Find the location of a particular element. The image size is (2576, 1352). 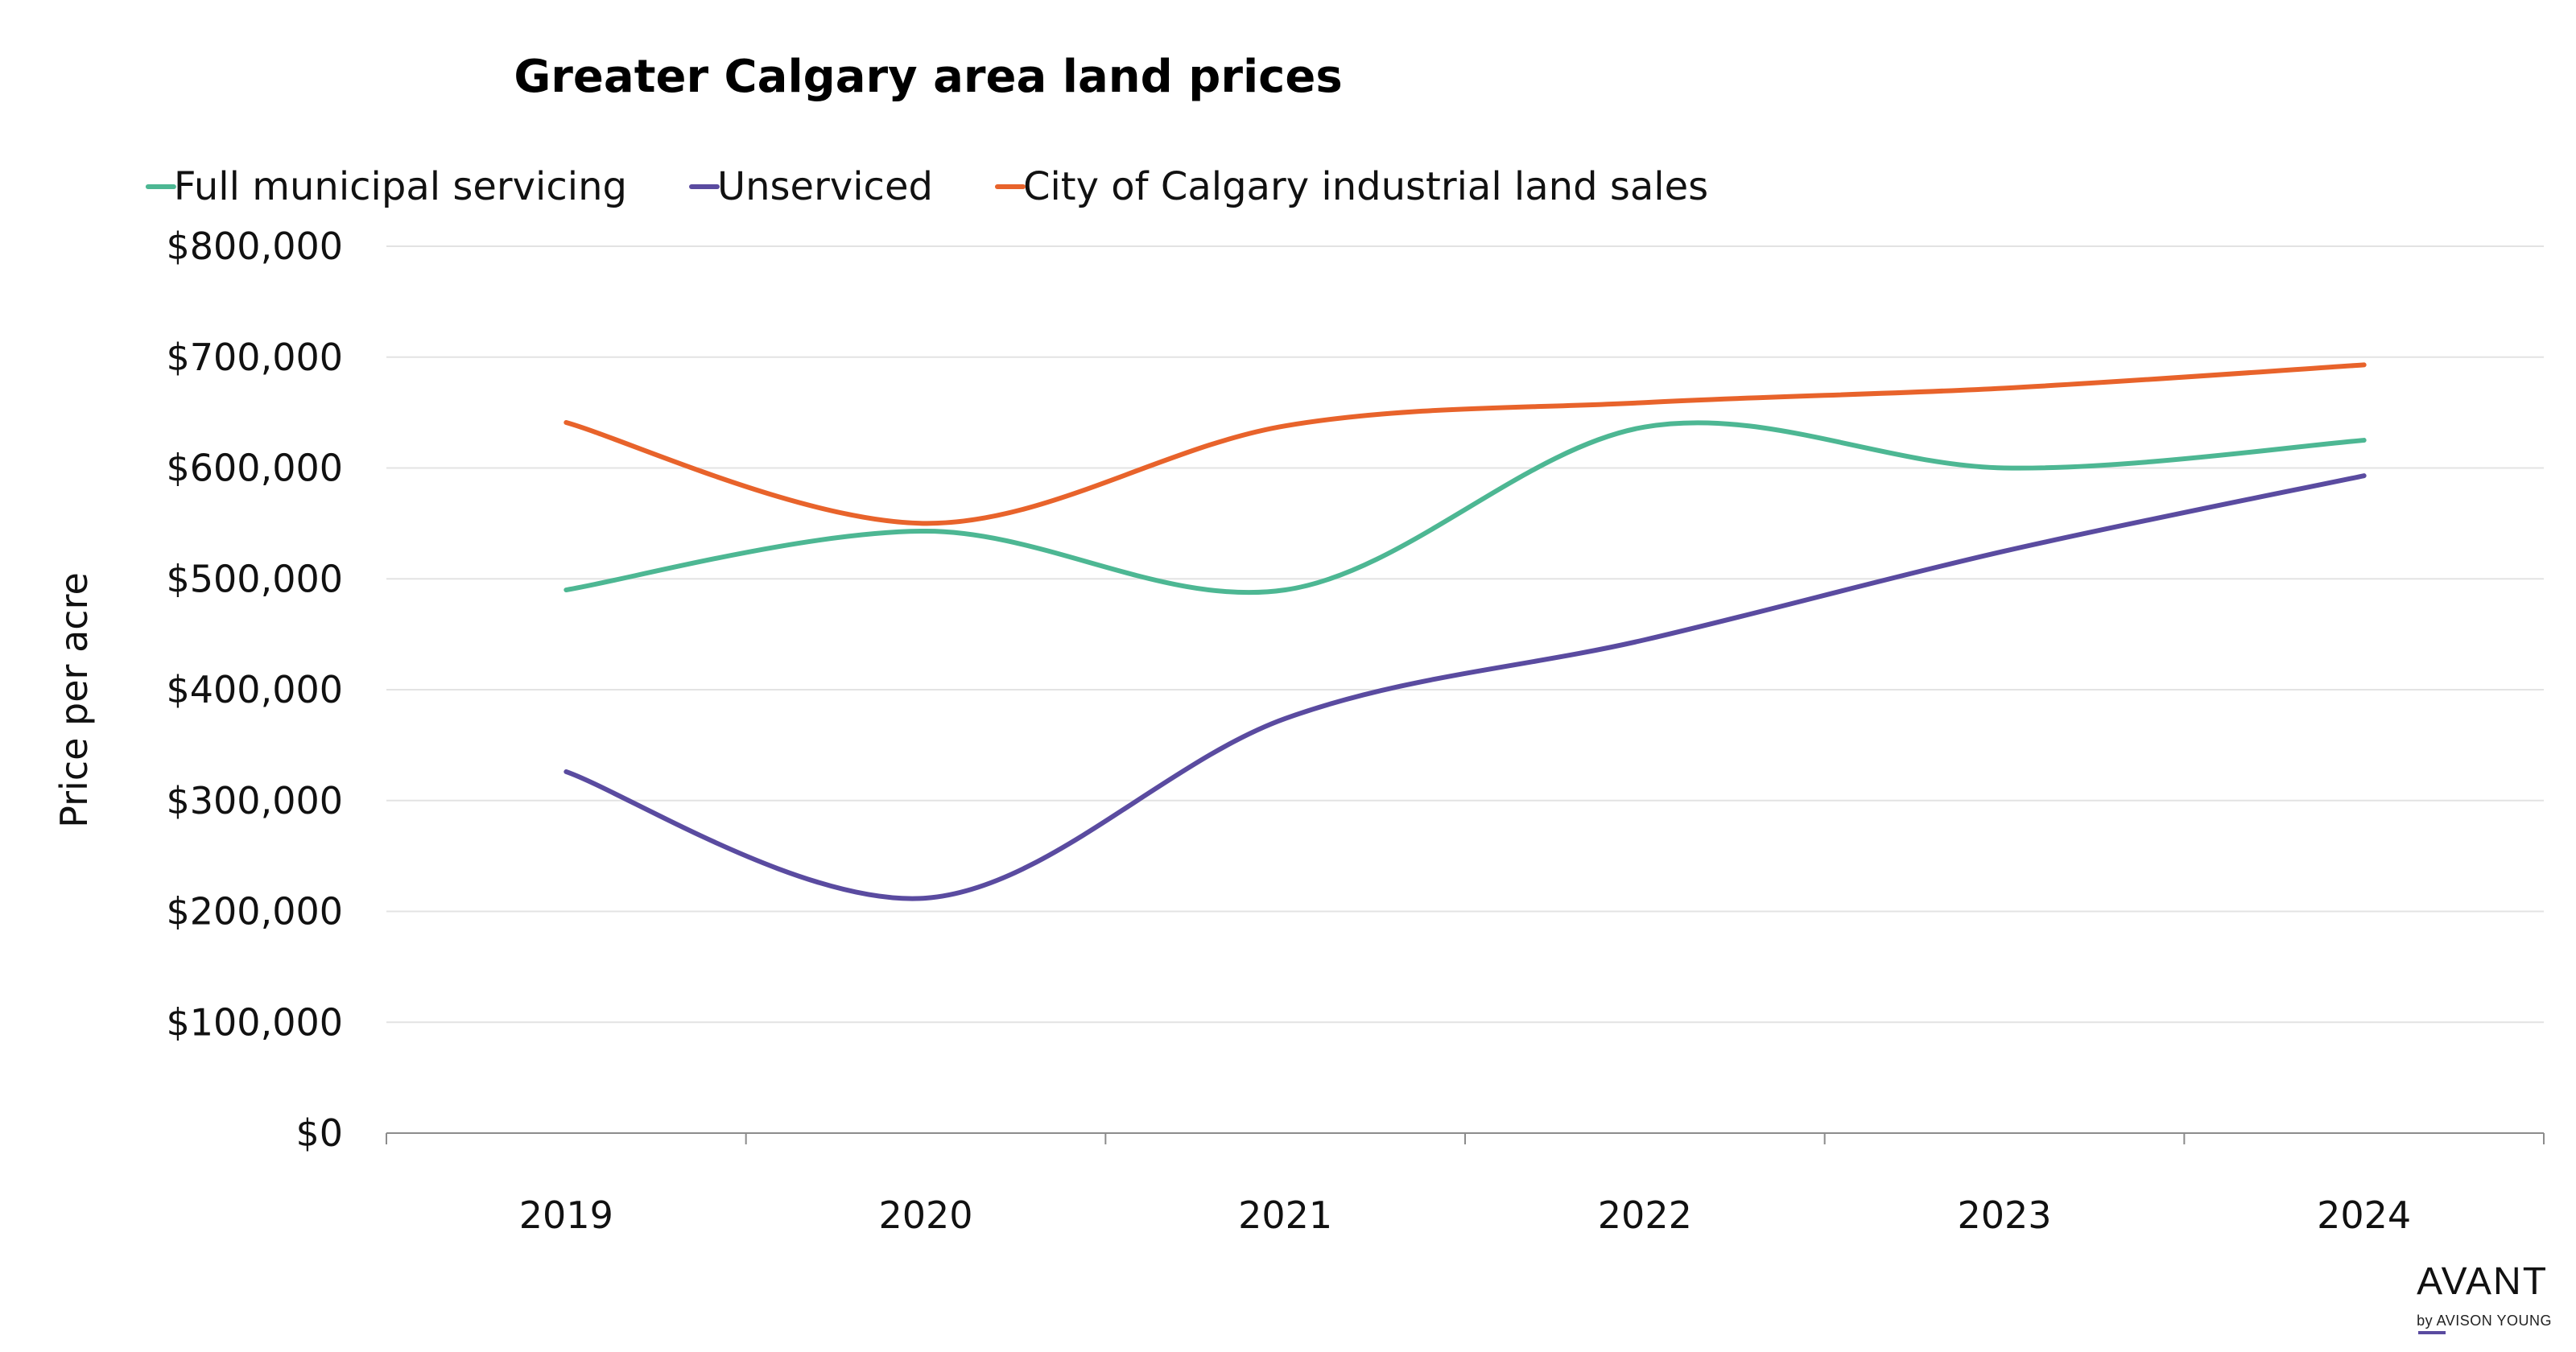

legend-label-3: City of Calgary industrial land sales is located at coordinates (1365, 186).